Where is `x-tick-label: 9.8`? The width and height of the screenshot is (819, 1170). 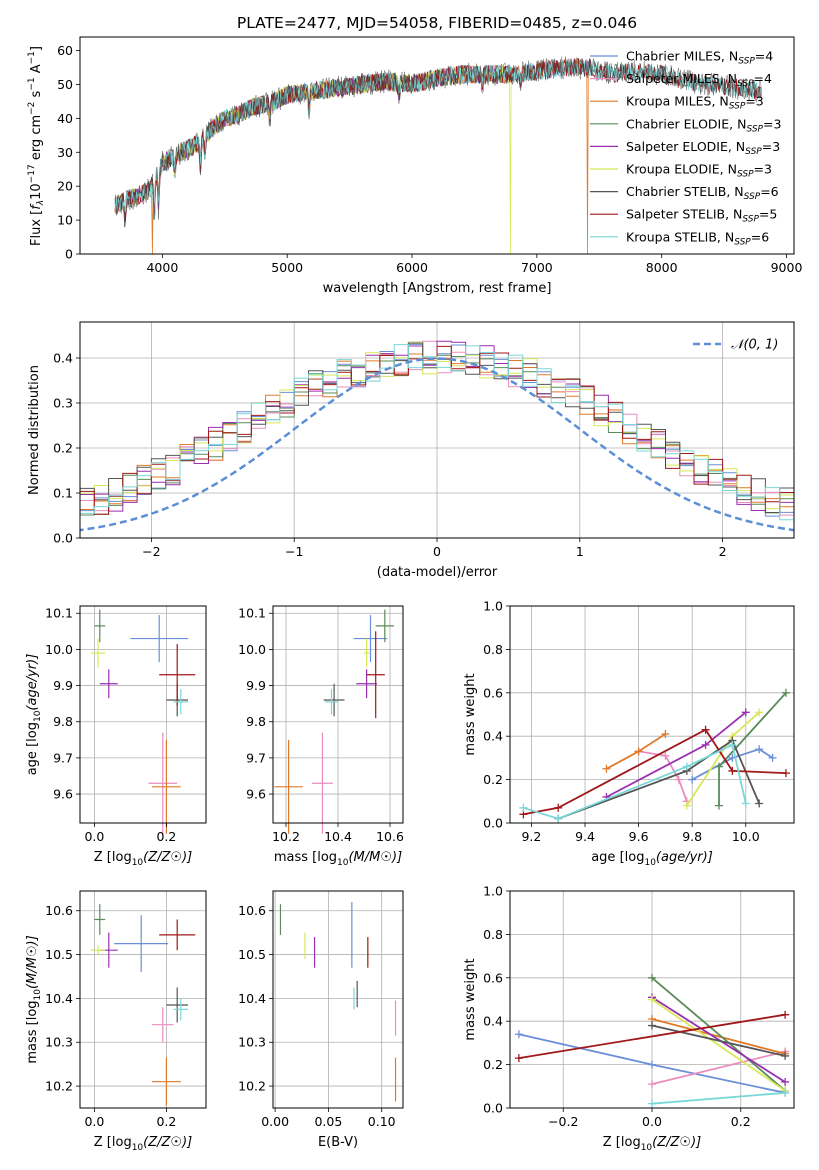 x-tick-label: 9.8 is located at coordinates (692, 836).